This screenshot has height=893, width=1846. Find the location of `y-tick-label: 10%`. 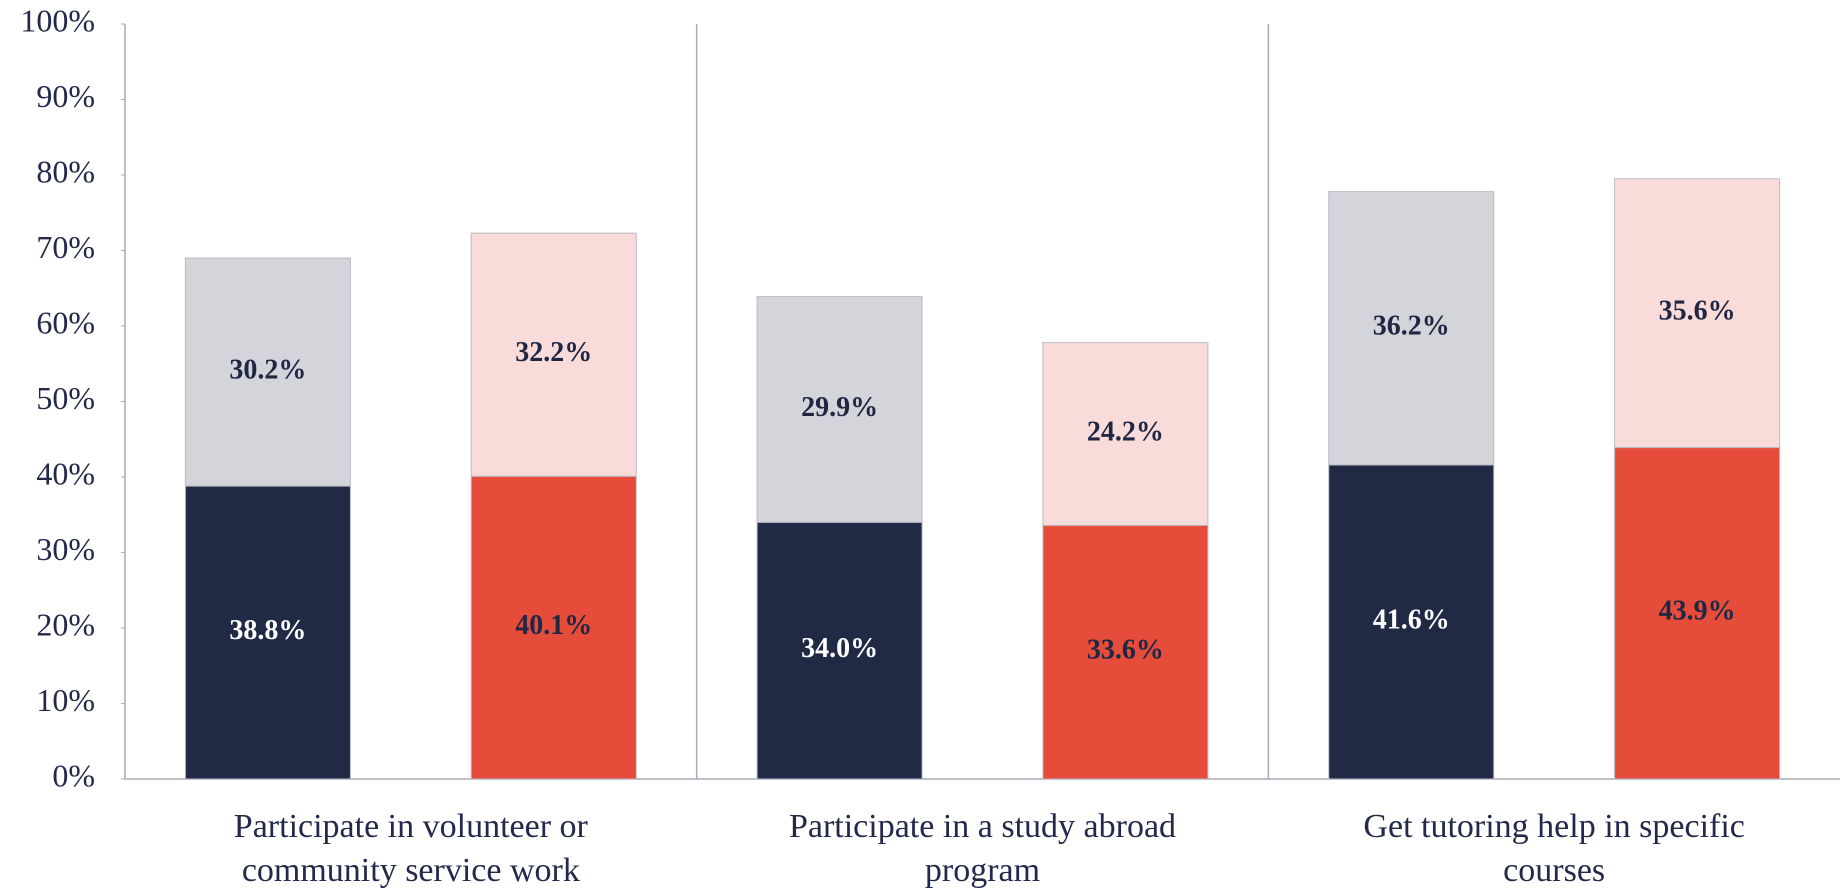

y-tick-label: 10% is located at coordinates (65, 700).